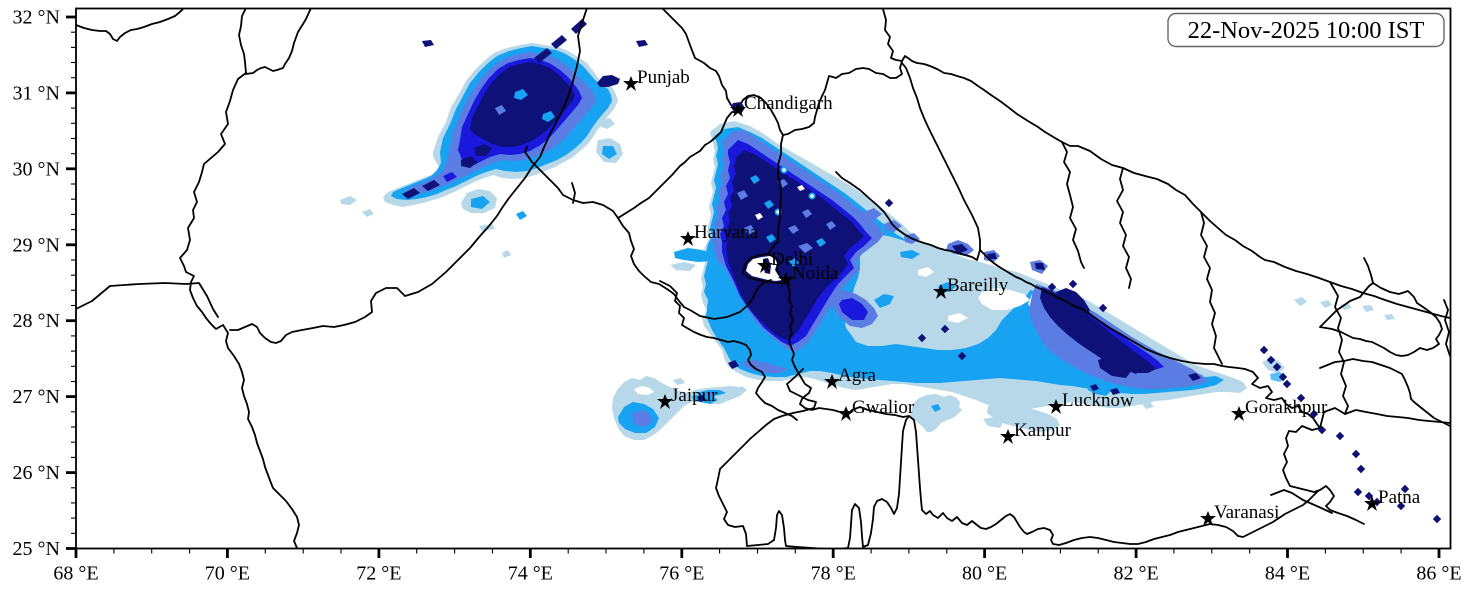  What do you see at coordinates (1098, 400) in the screenshot?
I see `svg-text: Lucknow` at bounding box center [1098, 400].